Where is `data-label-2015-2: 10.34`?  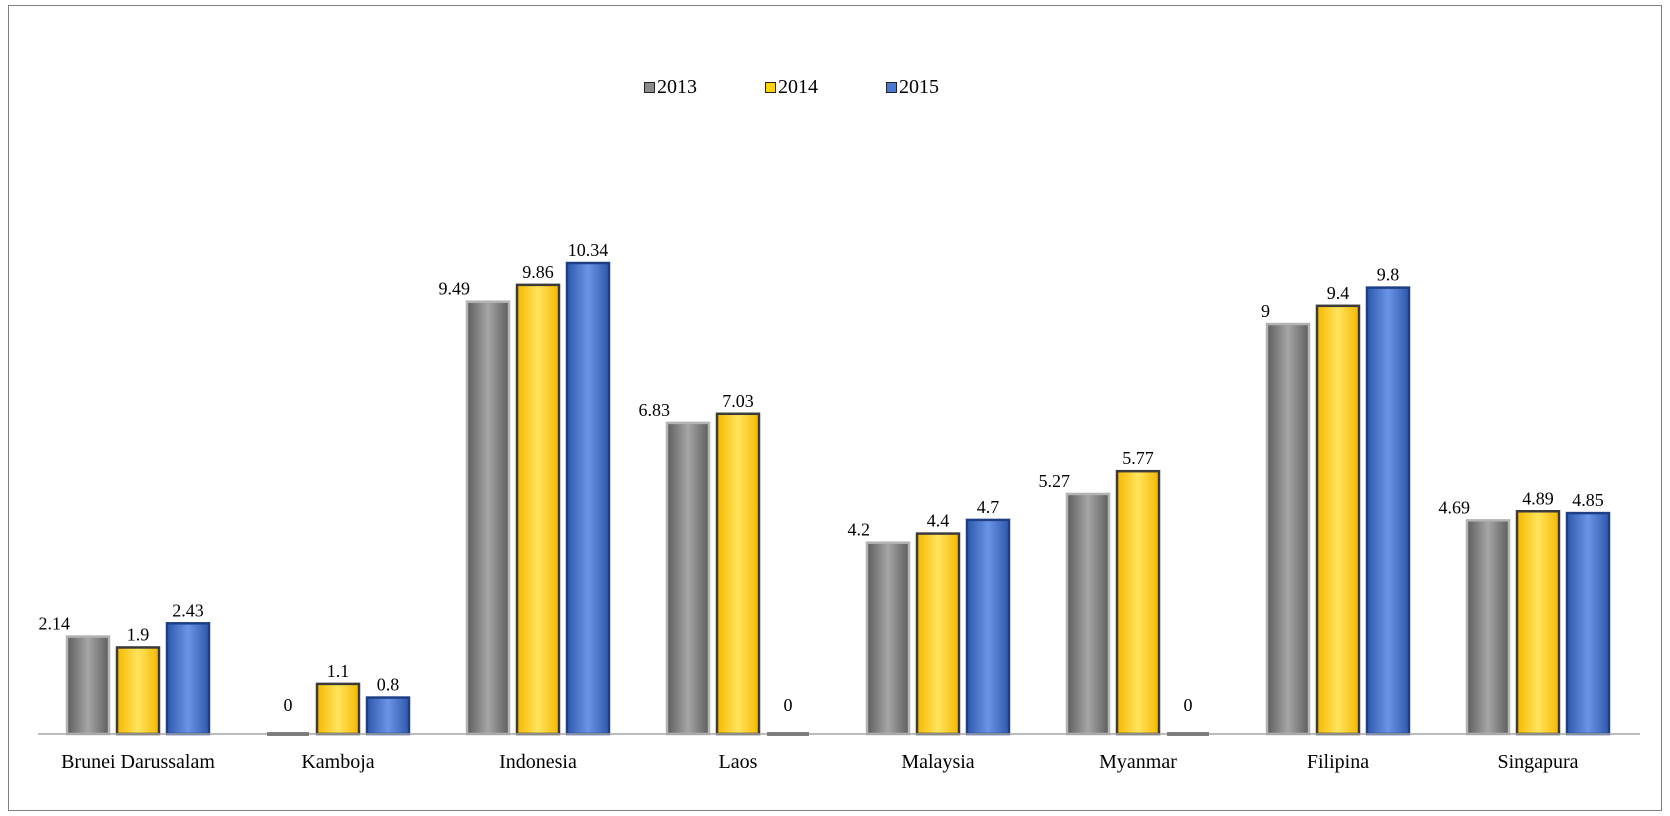
data-label-2015-2: 10.34 is located at coordinates (588, 250).